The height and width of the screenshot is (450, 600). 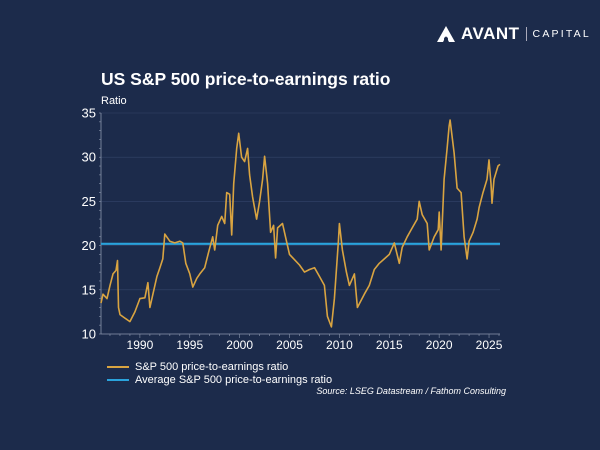 I want to click on y-tick-label: 25, so click(x=89, y=201).